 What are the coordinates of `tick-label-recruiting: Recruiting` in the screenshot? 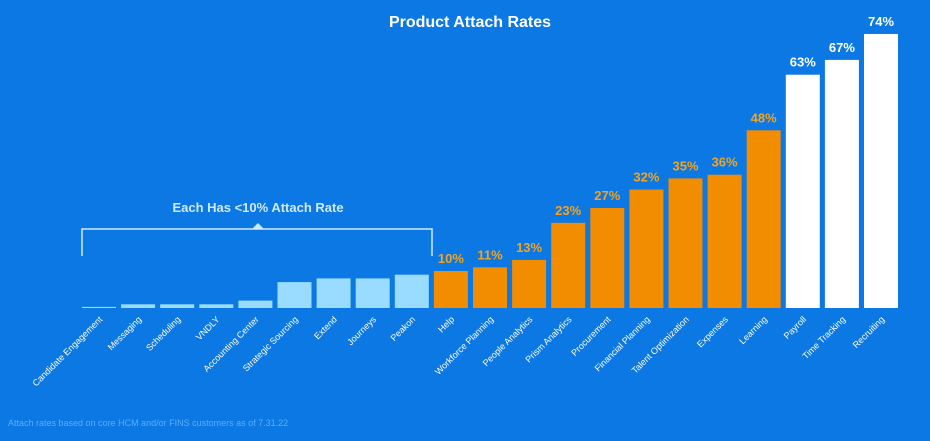 It's located at (869, 332).